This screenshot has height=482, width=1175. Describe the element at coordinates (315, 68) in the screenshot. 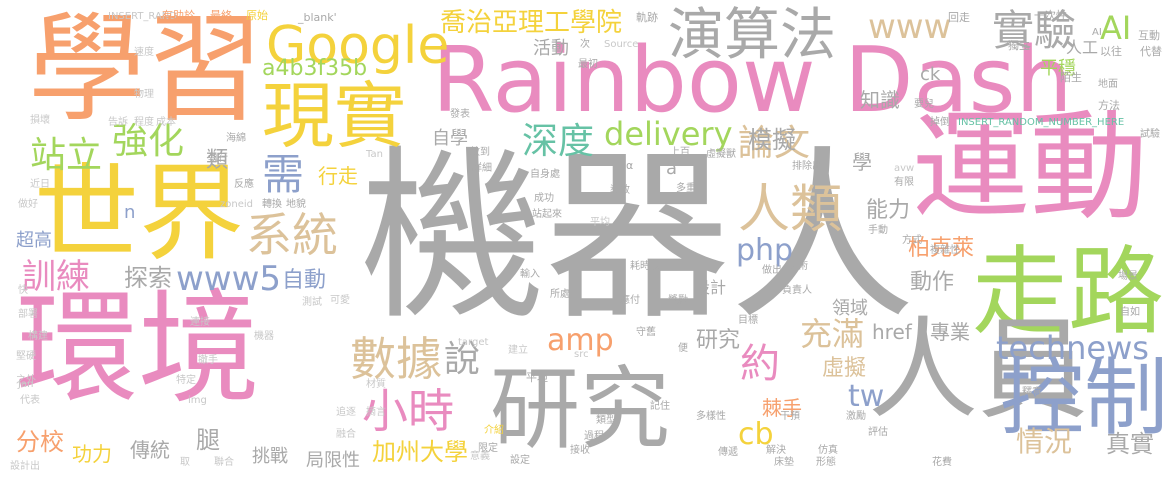

I see `word-a4b3f35b: a4b3f35b` at that location.